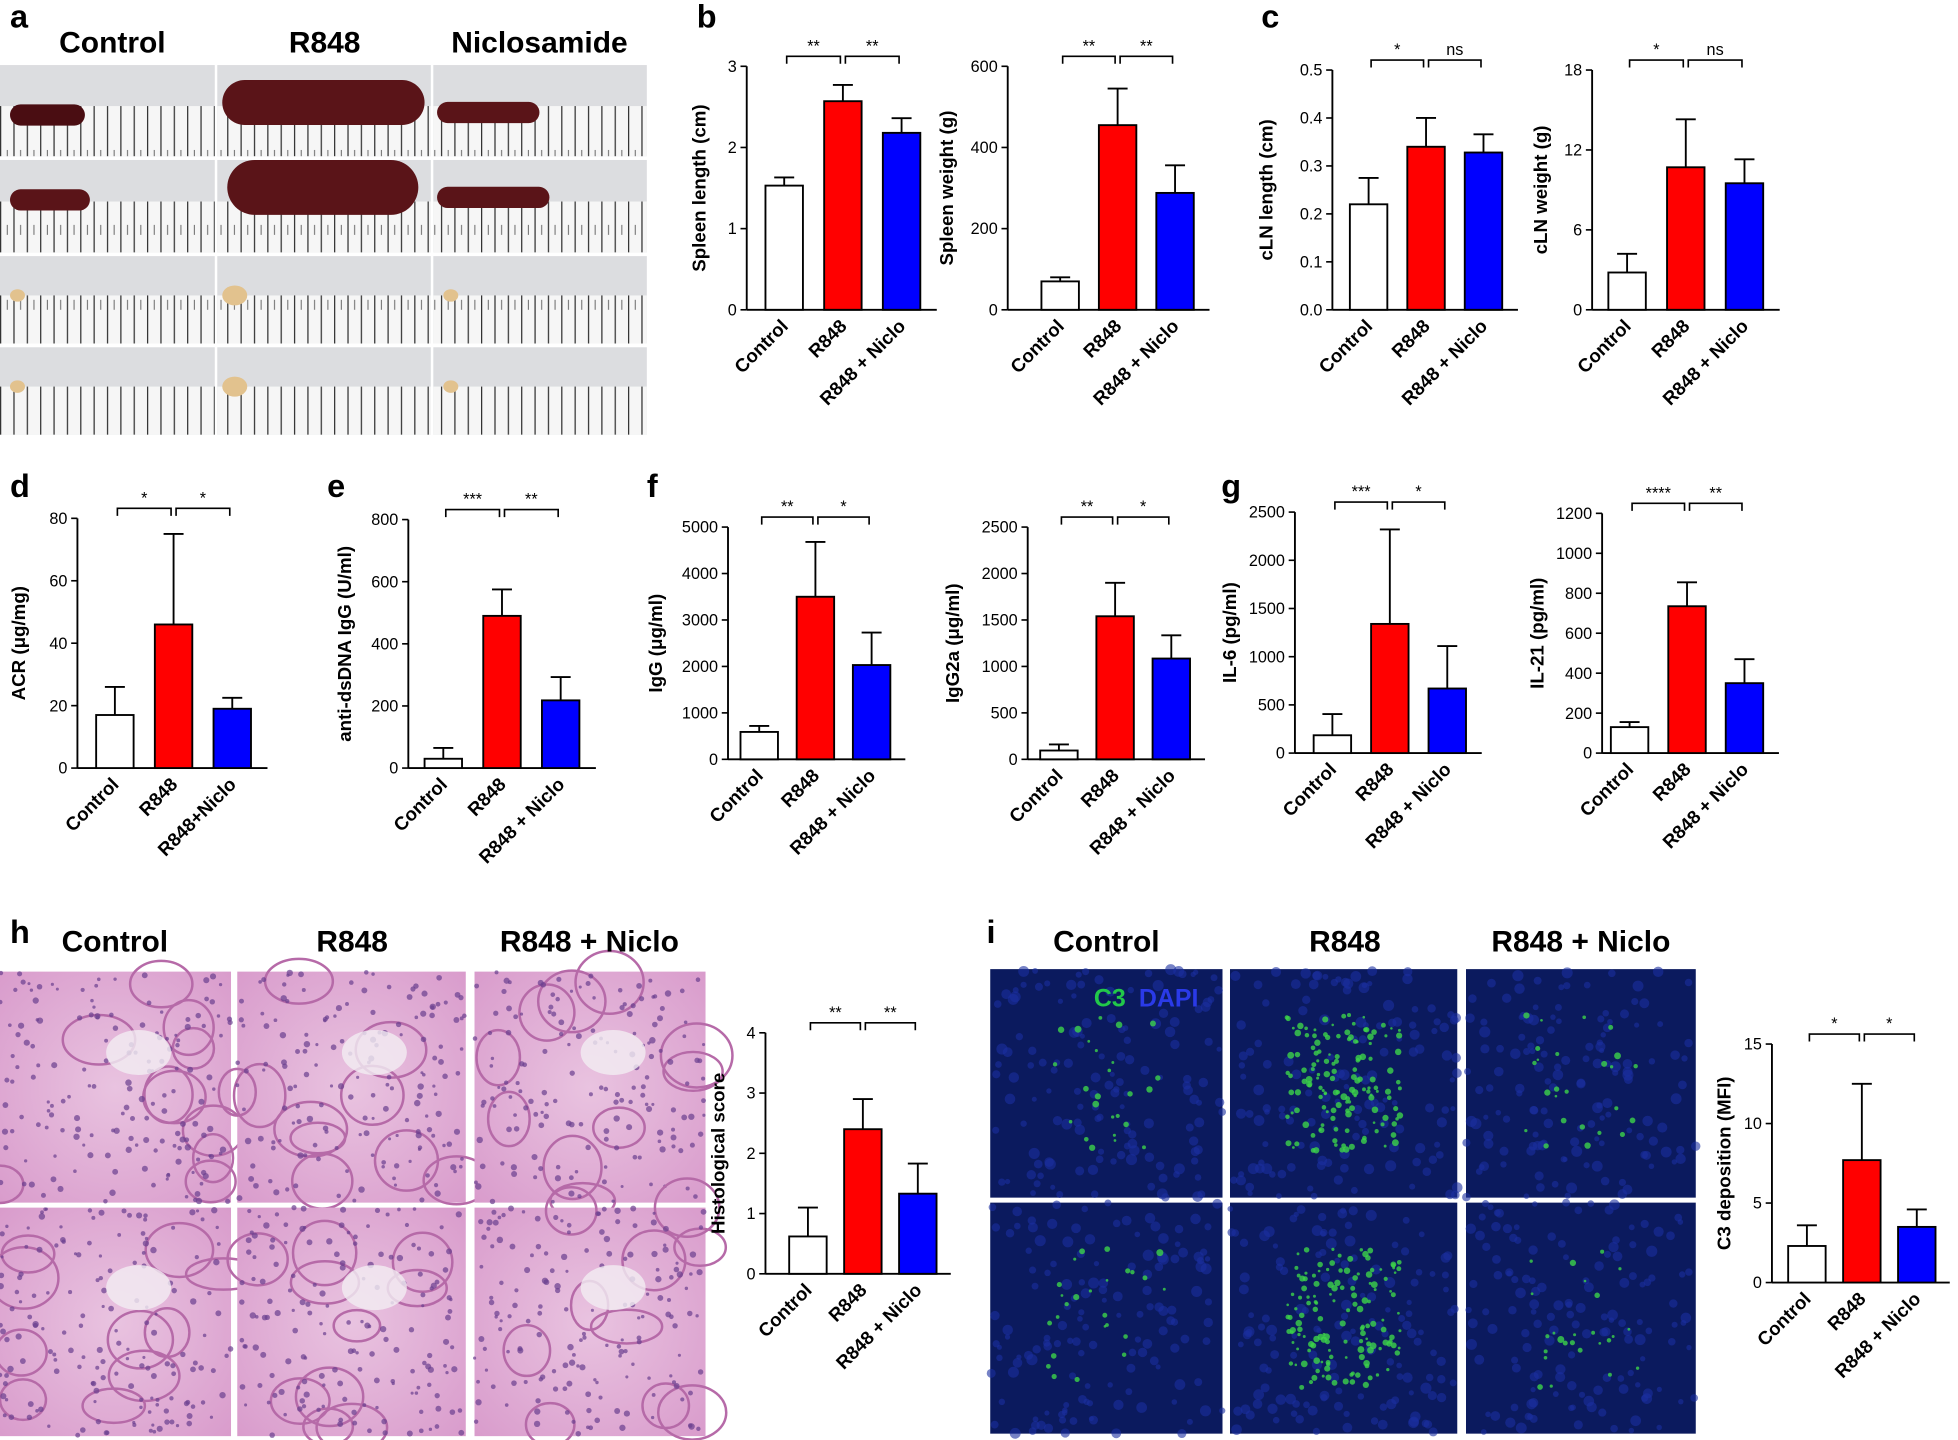  I want to click on photo-header: R848 + Niclo, so click(1580, 942).